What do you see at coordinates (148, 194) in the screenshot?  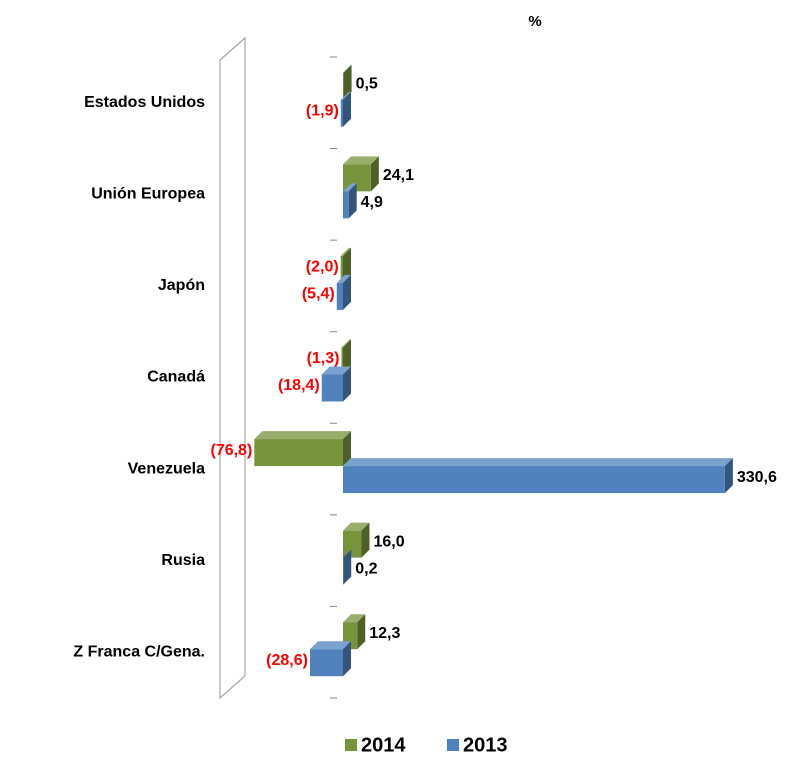 I see `y-tick-label: Unión Europea` at bounding box center [148, 194].